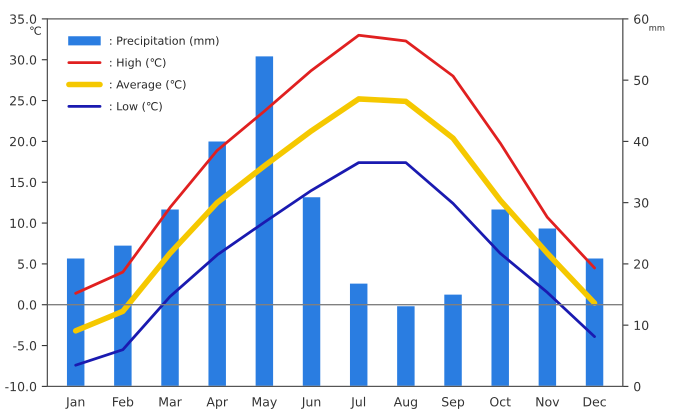 The width and height of the screenshot is (677, 420). What do you see at coordinates (24, 345) in the screenshot?
I see `y-tick-label: -5.0` at bounding box center [24, 345].